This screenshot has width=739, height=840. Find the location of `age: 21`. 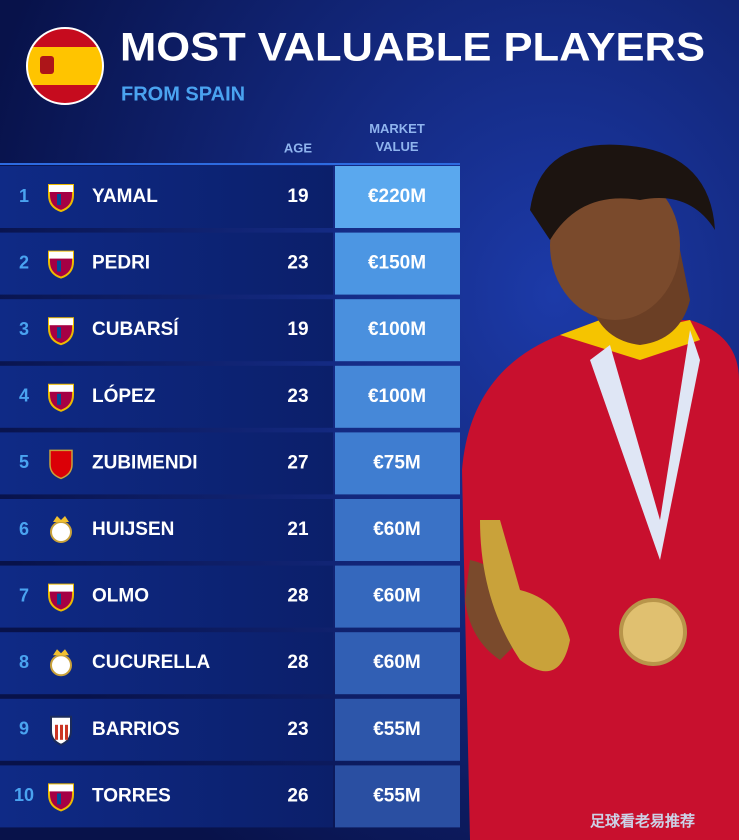

age: 21 is located at coordinates (298, 529).